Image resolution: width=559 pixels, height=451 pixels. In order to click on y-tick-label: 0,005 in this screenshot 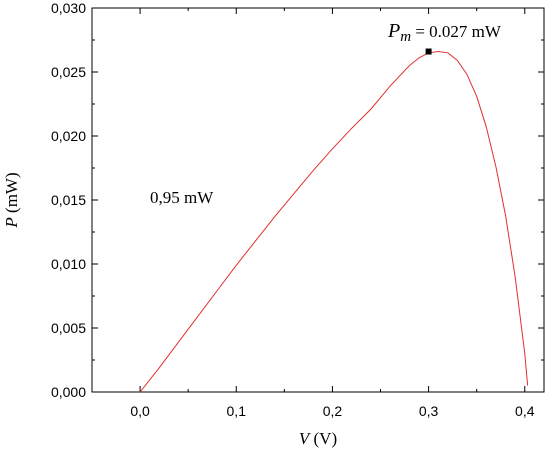, I will do `click(68, 328)`.